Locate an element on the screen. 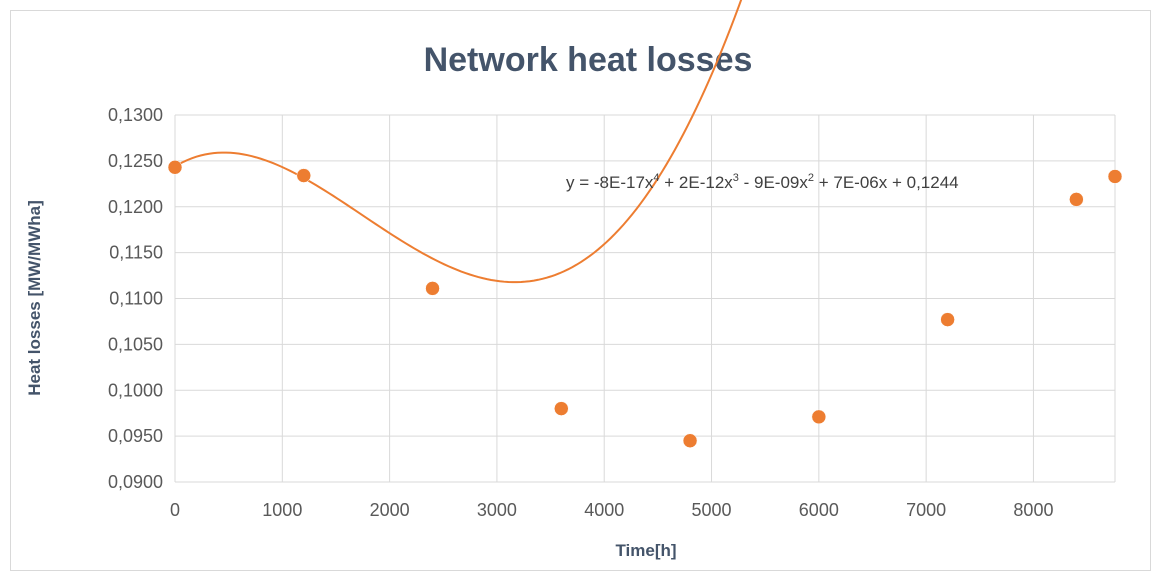 This screenshot has height=581, width=1161. x-tick-label: 7000 is located at coordinates (926, 510).